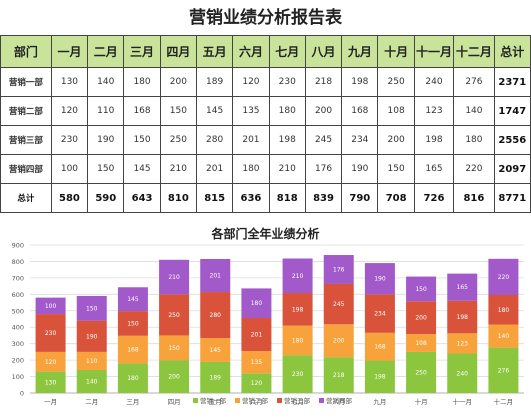 Image resolution: width=531 pixels, height=419 pixels. I want to click on header-cell: 十月, so click(396, 51).